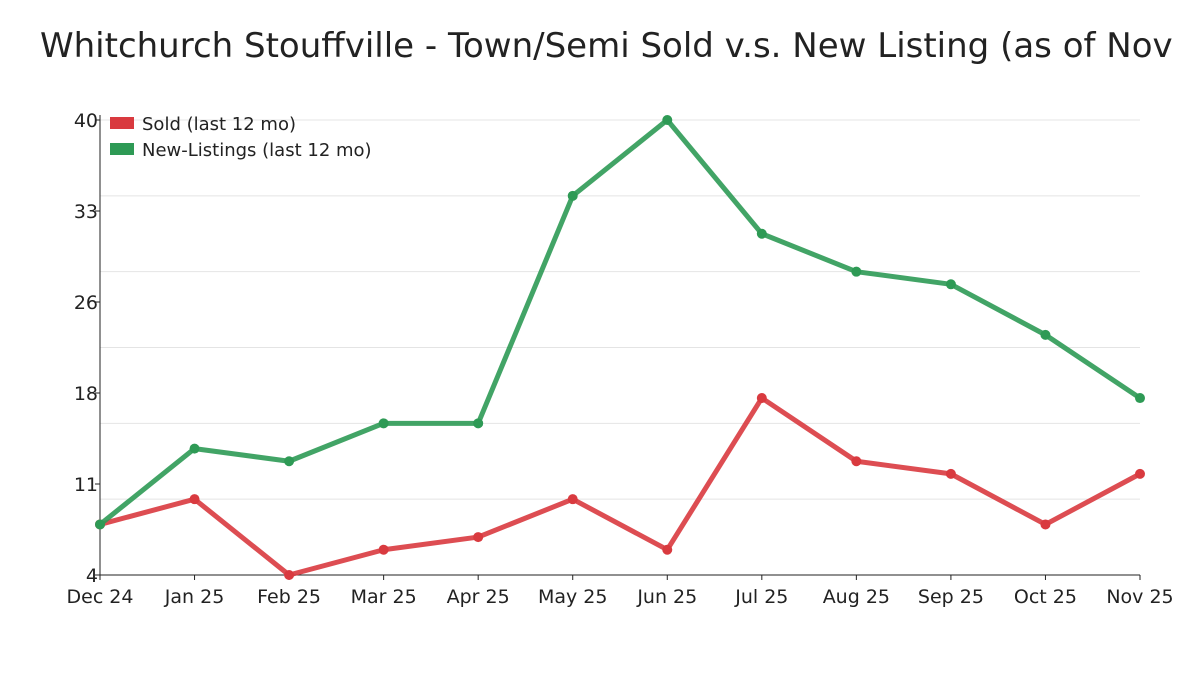 The image size is (1200, 675). I want to click on x-tick-label: Sep 25, so click(951, 597).